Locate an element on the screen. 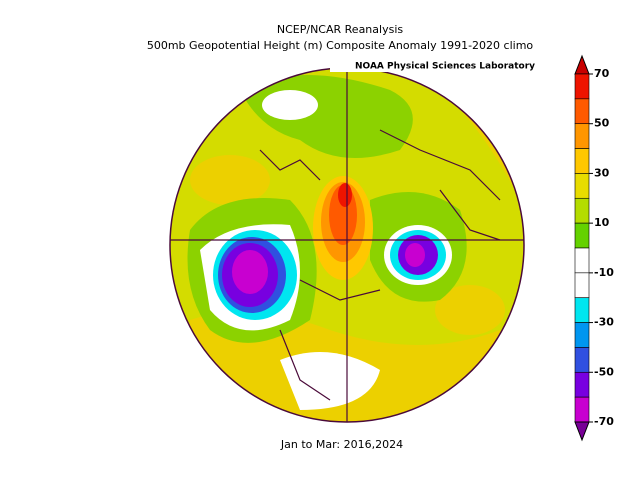 Image resolution: width=640 pixels, height=496 pixels. colorbar-tick-label: -50 is located at coordinates (604, 371).